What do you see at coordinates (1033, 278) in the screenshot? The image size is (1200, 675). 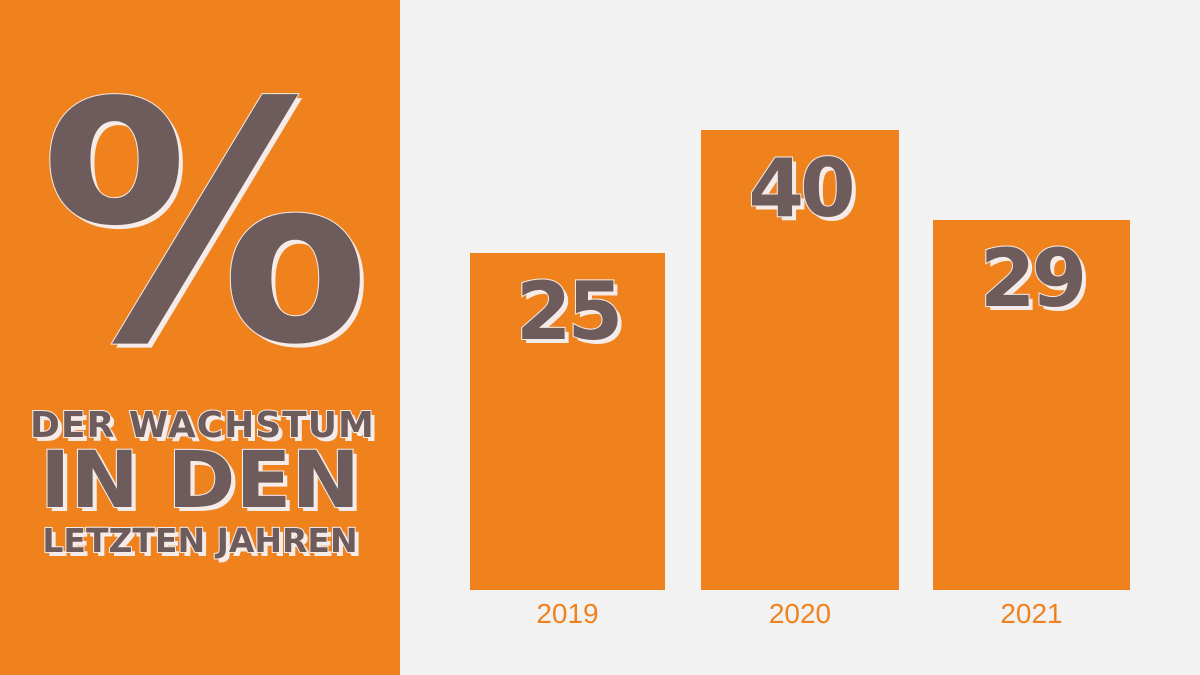 I see `value-label: 29` at bounding box center [1033, 278].